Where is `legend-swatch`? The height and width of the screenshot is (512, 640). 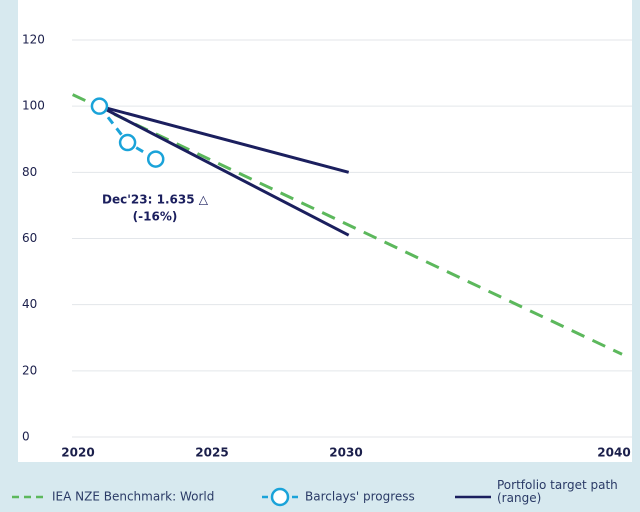
legend-swatch is located at coordinates (280, 497).